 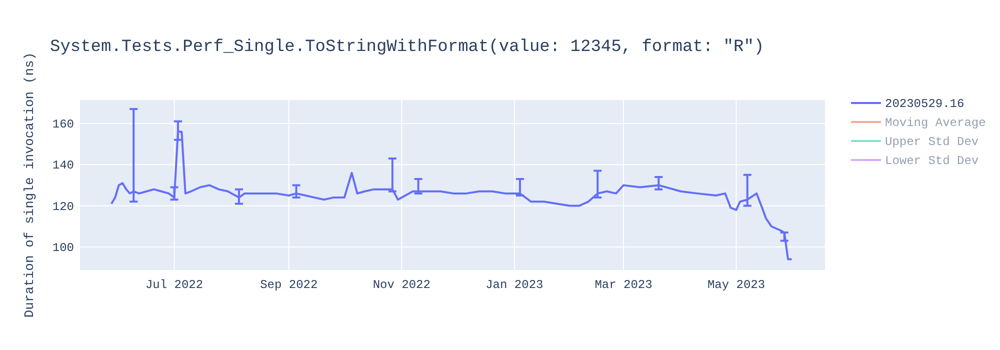 What do you see at coordinates (935, 123) in the screenshot?
I see `legend-label: Moving Average` at bounding box center [935, 123].